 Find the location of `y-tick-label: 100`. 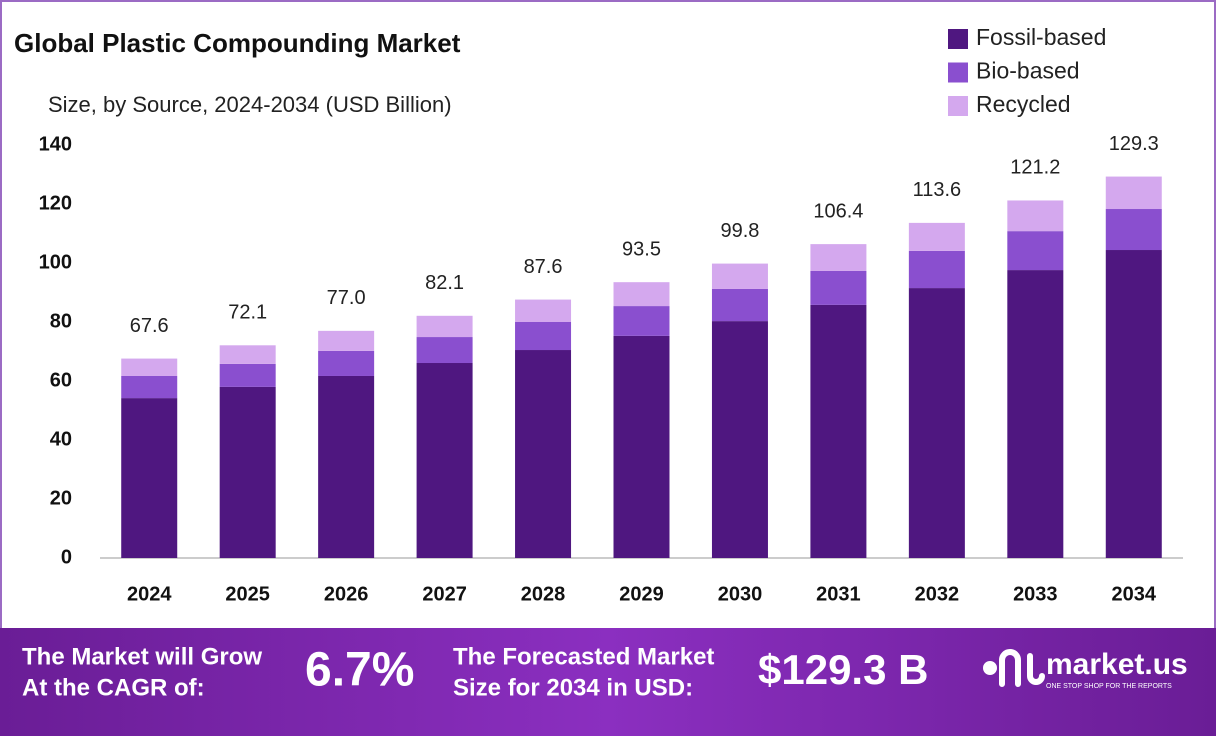

y-tick-label: 100 is located at coordinates (55, 262).